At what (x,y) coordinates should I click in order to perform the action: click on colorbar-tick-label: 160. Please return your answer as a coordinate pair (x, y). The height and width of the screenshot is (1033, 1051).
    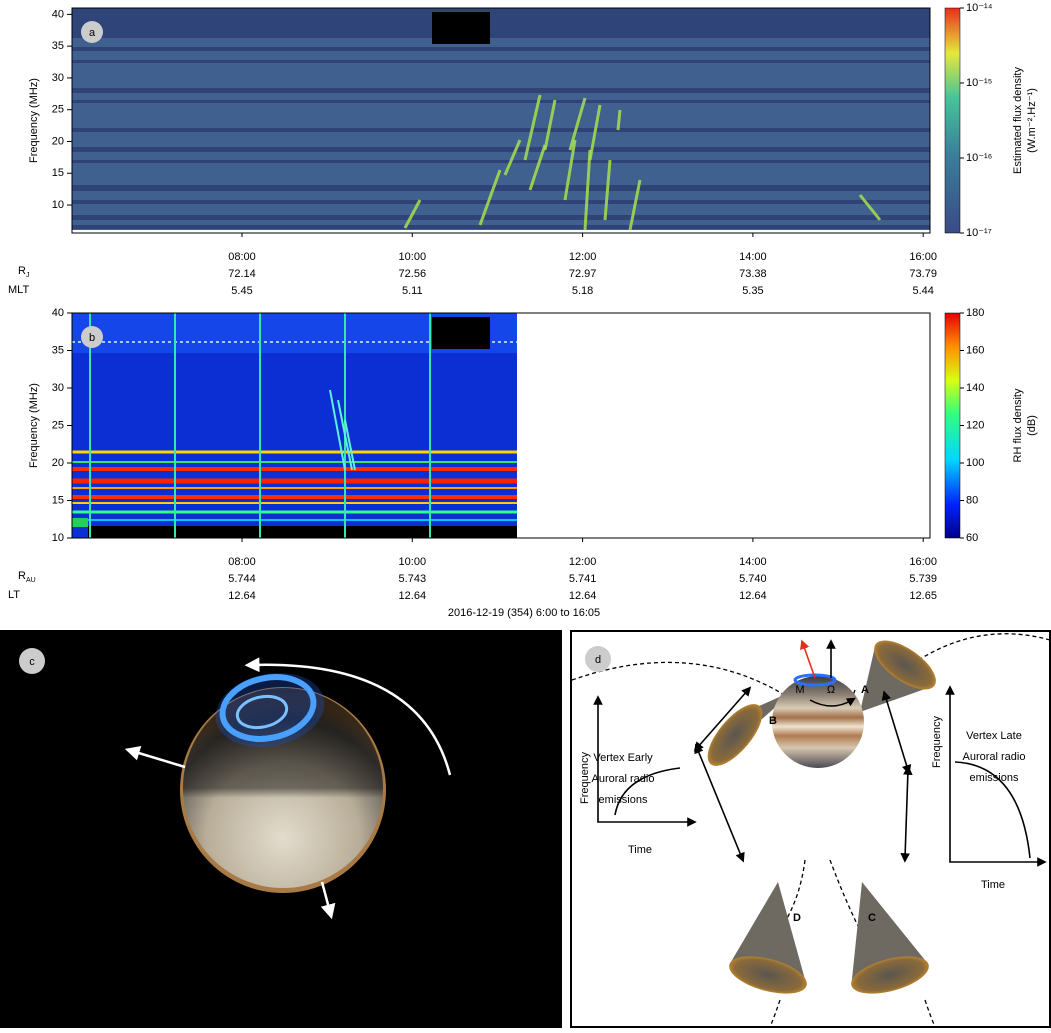
    Looking at the image, I should click on (975, 350).